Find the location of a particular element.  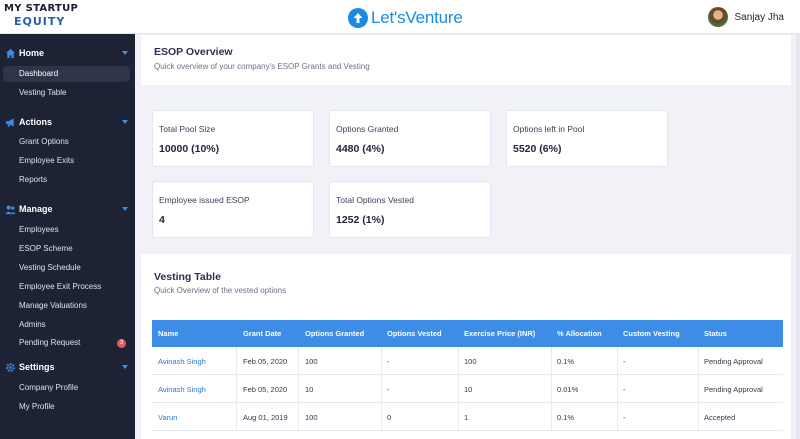

esop-overview-title: ESOP Overview is located at coordinates (193, 52).